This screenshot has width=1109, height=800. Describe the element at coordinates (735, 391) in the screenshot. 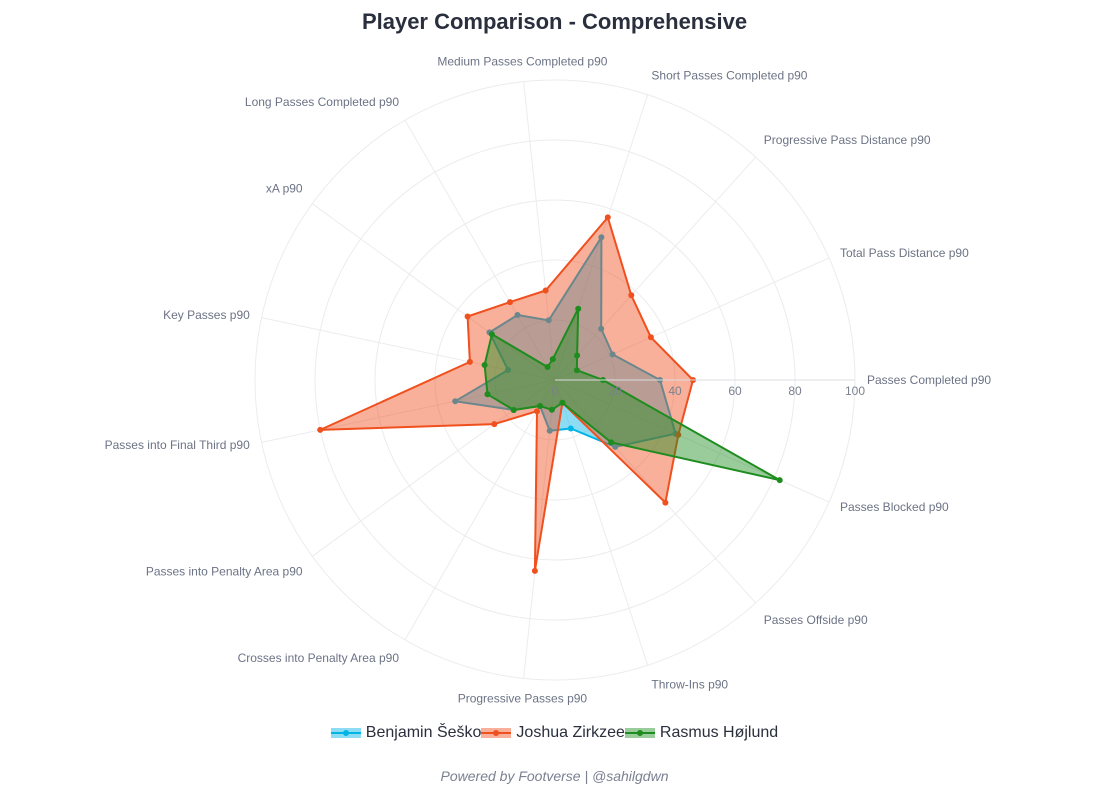

I see `radial-tick-label: 60` at that location.